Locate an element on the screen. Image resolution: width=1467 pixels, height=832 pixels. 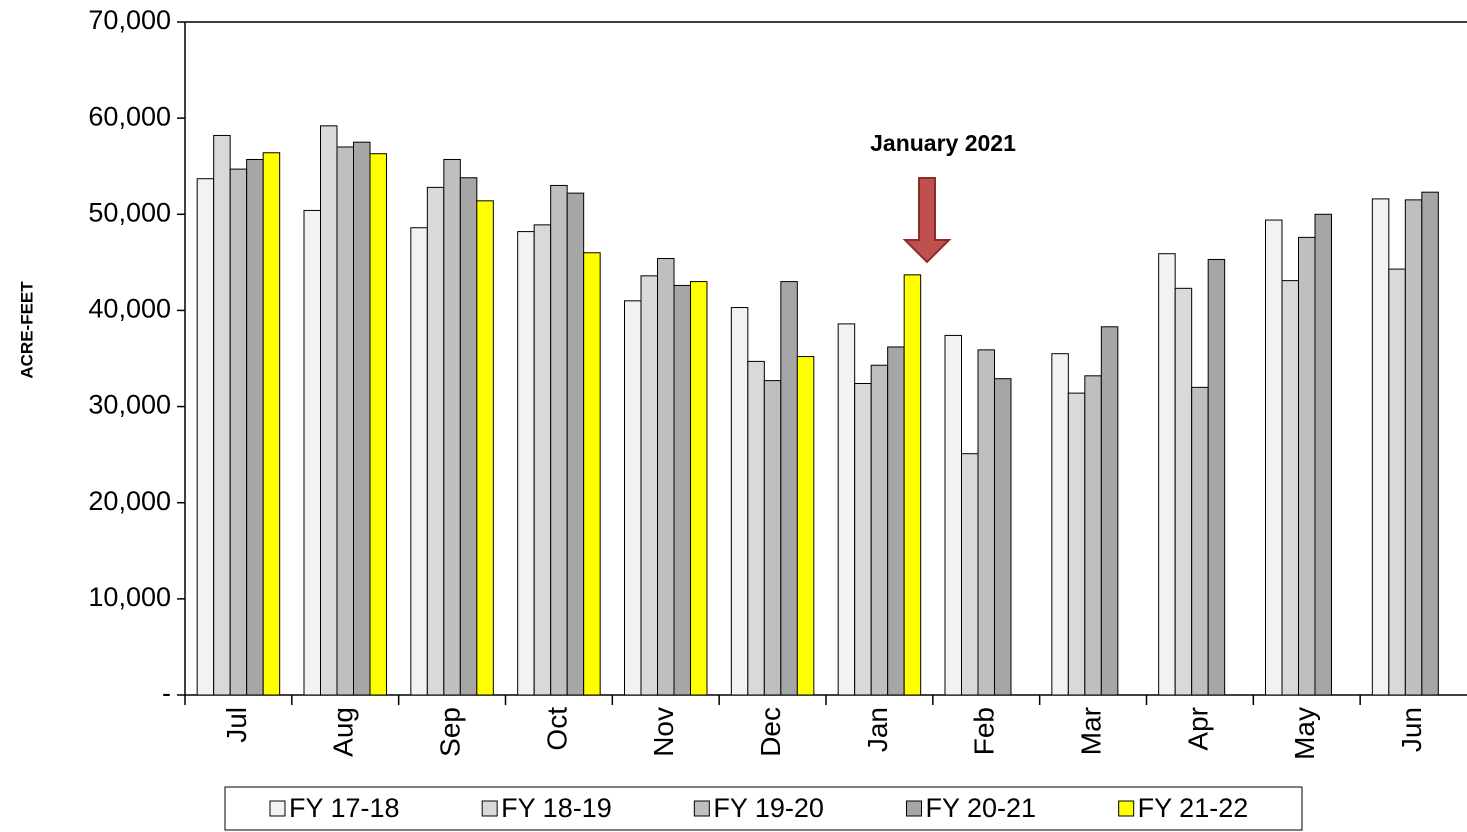
x-tick-label: Oct is located at coordinates (556, 729).